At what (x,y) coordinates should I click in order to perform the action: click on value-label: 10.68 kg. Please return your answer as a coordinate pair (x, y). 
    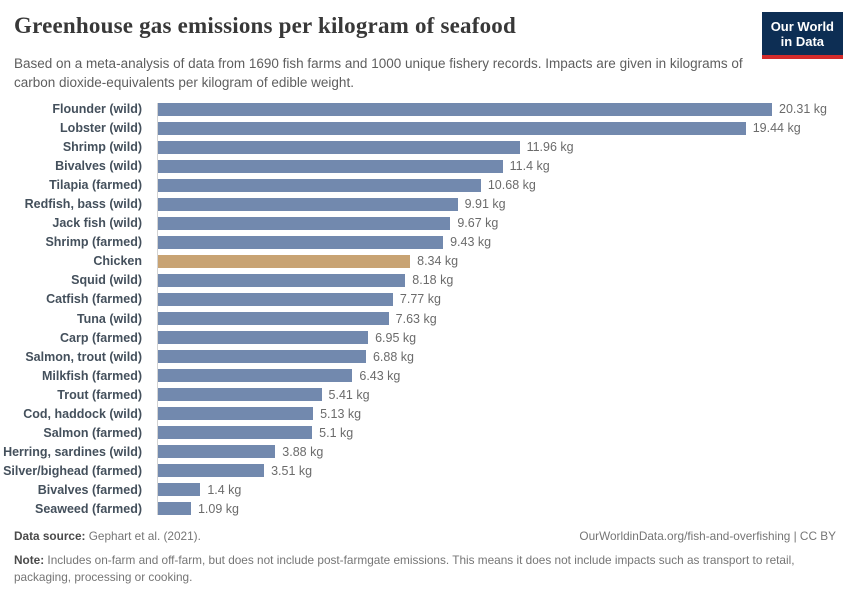
    Looking at the image, I should click on (511, 185).